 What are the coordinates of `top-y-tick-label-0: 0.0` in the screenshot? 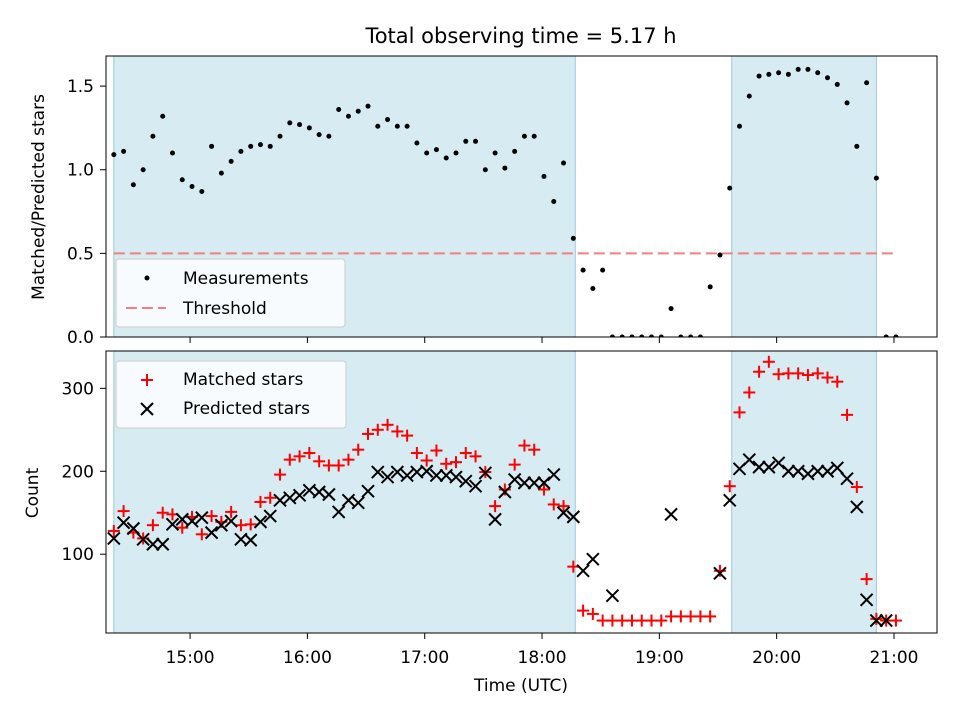 It's located at (80, 338).